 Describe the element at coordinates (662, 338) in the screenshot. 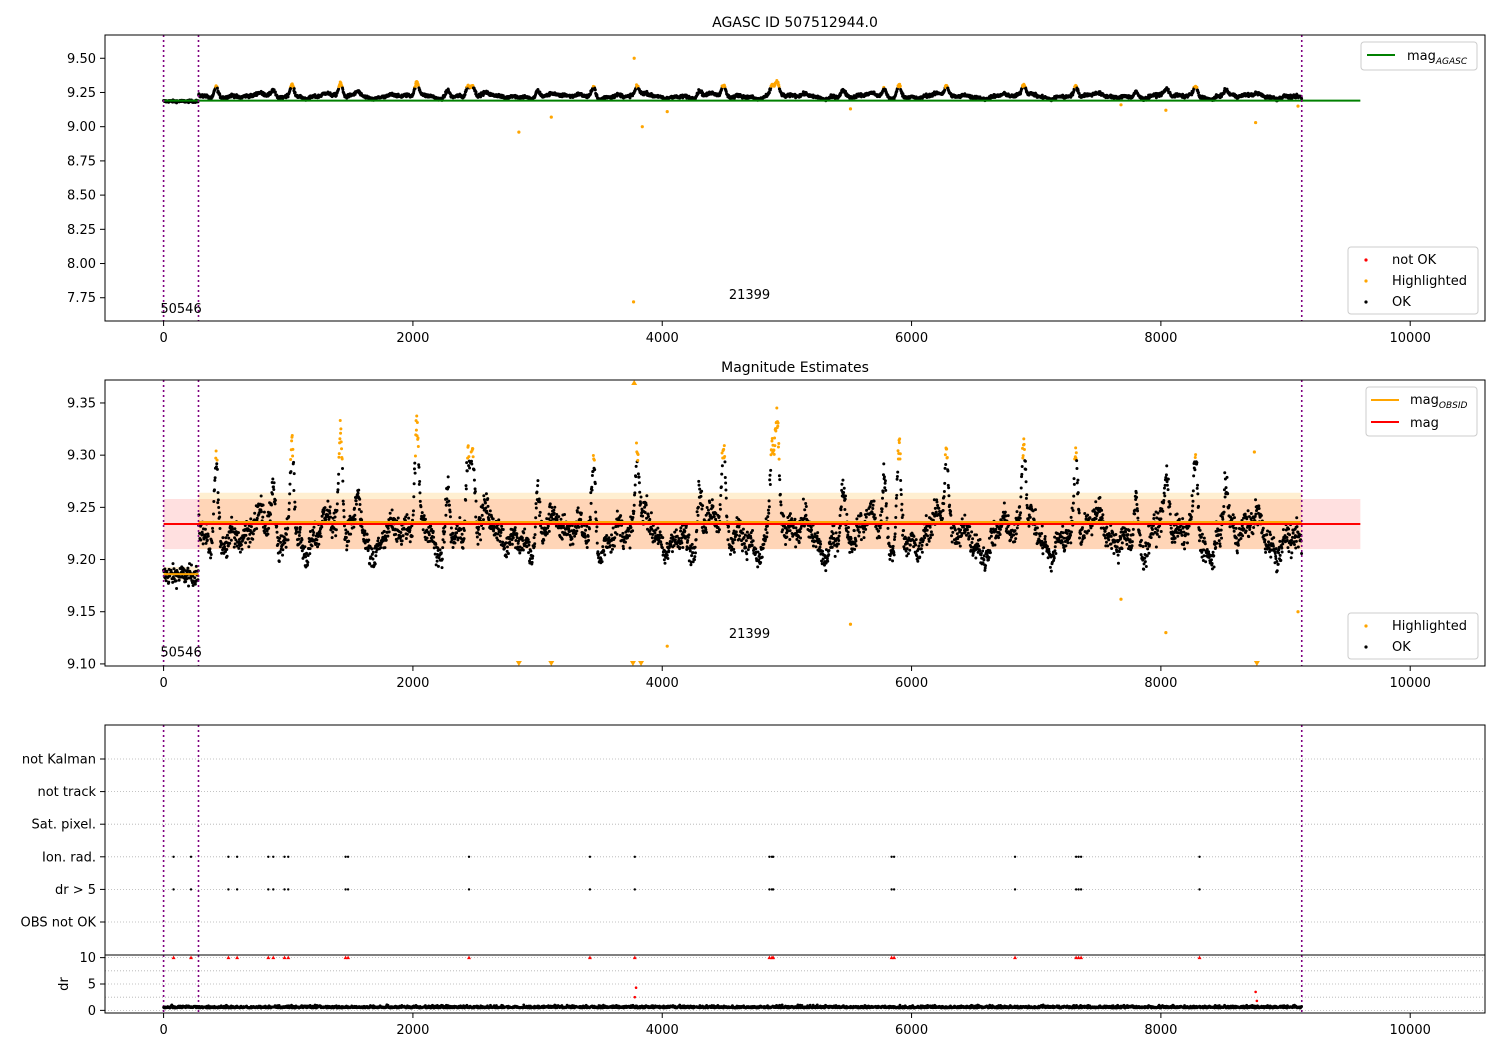

I see `agasc-xtick-label: 4000` at that location.